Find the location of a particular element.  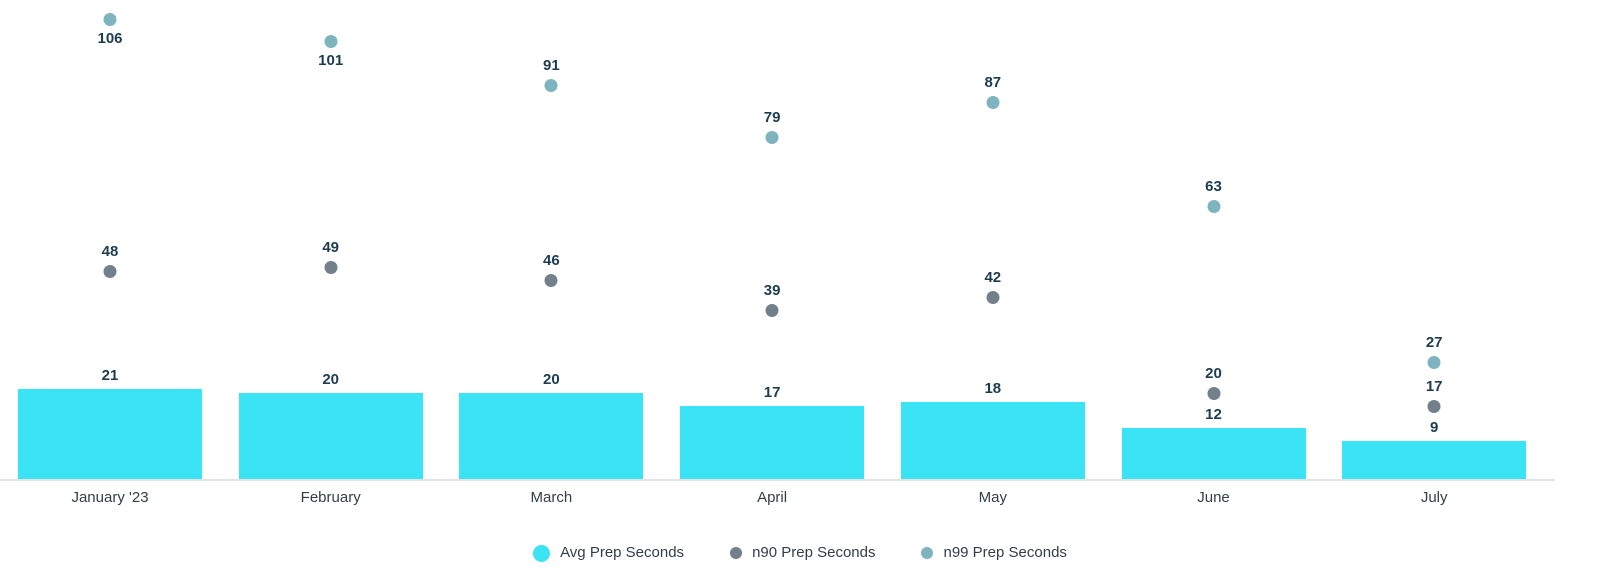

x-axis-label-march: March is located at coordinates (551, 497).